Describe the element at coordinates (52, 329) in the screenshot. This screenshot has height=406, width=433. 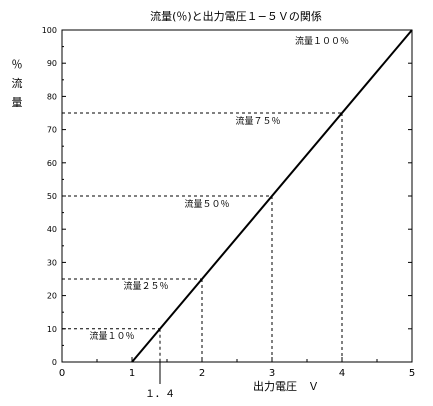
I see `y-tick-label: 10` at that location.